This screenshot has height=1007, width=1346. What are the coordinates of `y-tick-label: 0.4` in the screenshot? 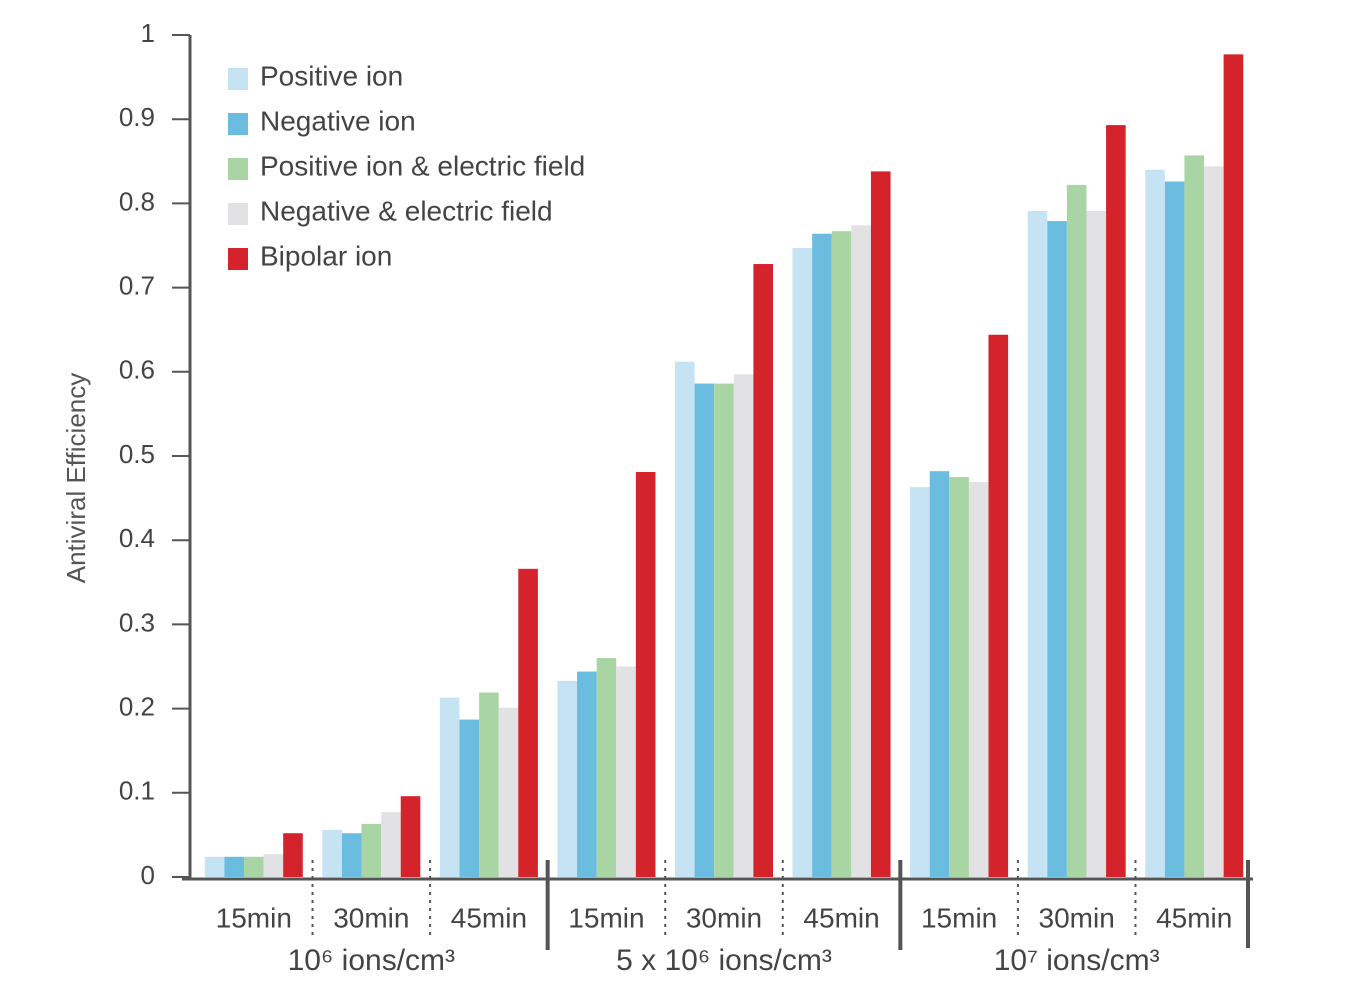 It's located at (137, 538).